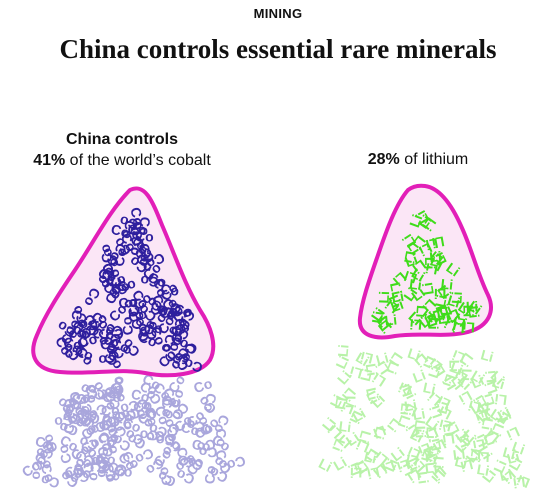 This screenshot has width=556, height=500. Describe the element at coordinates (121, 139) in the screenshot. I see `cobalt-caption-top: China controls` at that location.